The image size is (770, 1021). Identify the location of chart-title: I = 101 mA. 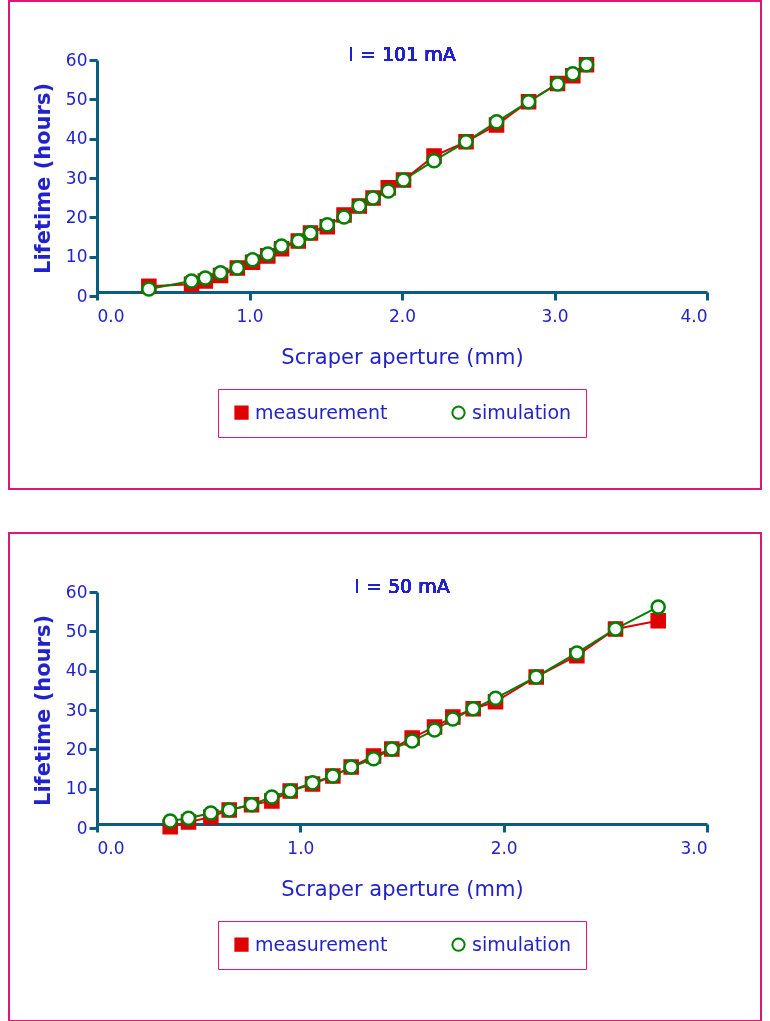
(402, 54).